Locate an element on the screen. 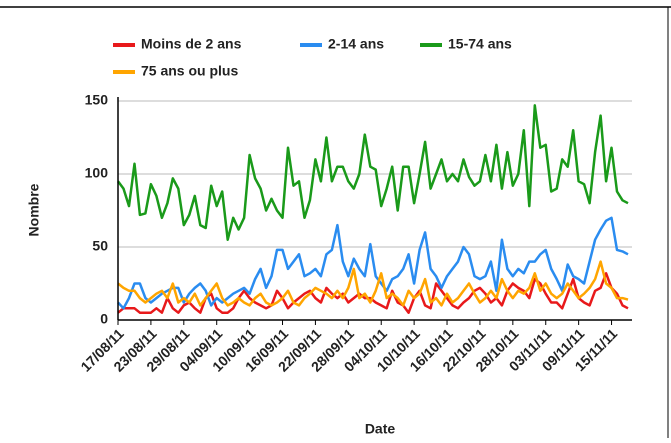 The width and height of the screenshot is (671, 443). legend-label: 75 ans ou plus is located at coordinates (189, 71).